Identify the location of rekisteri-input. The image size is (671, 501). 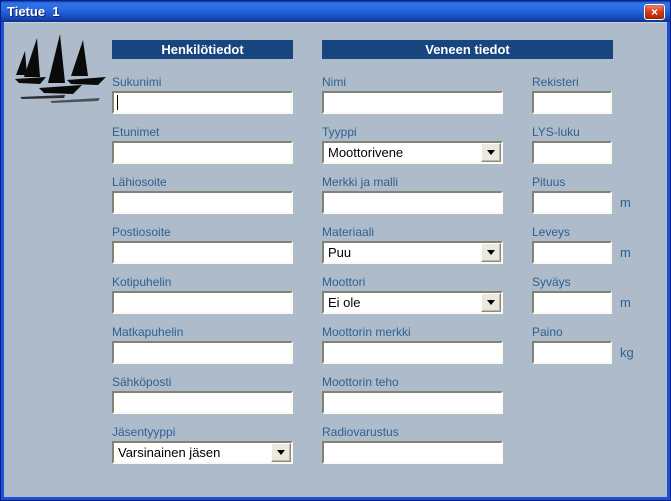
(572, 102).